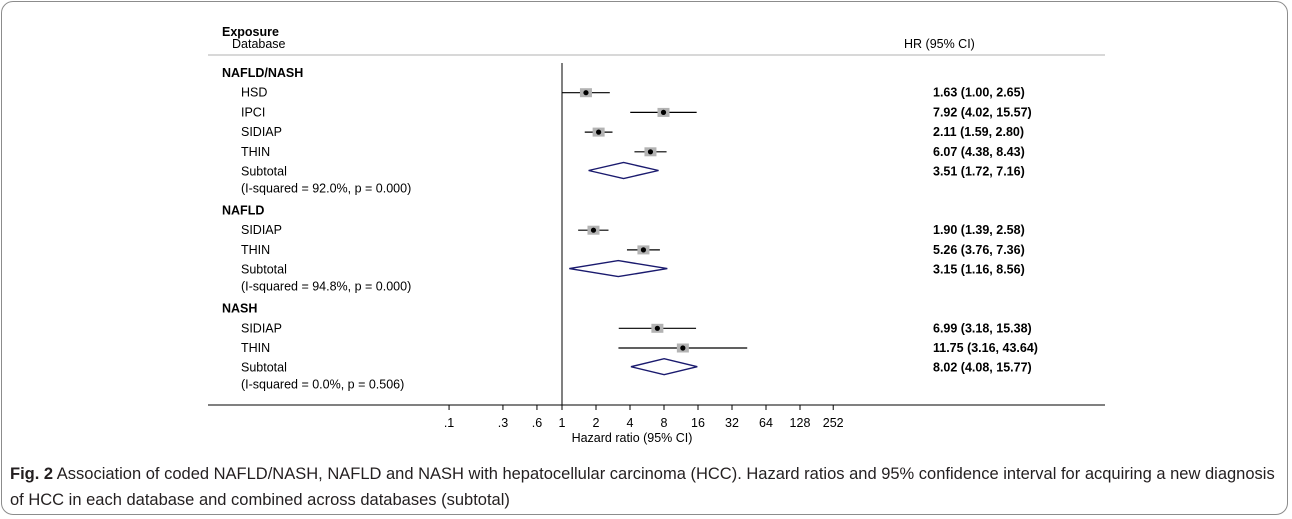 Image resolution: width=1292 pixels, height=519 pixels. I want to click on x-tick-label: 8, so click(664, 423).